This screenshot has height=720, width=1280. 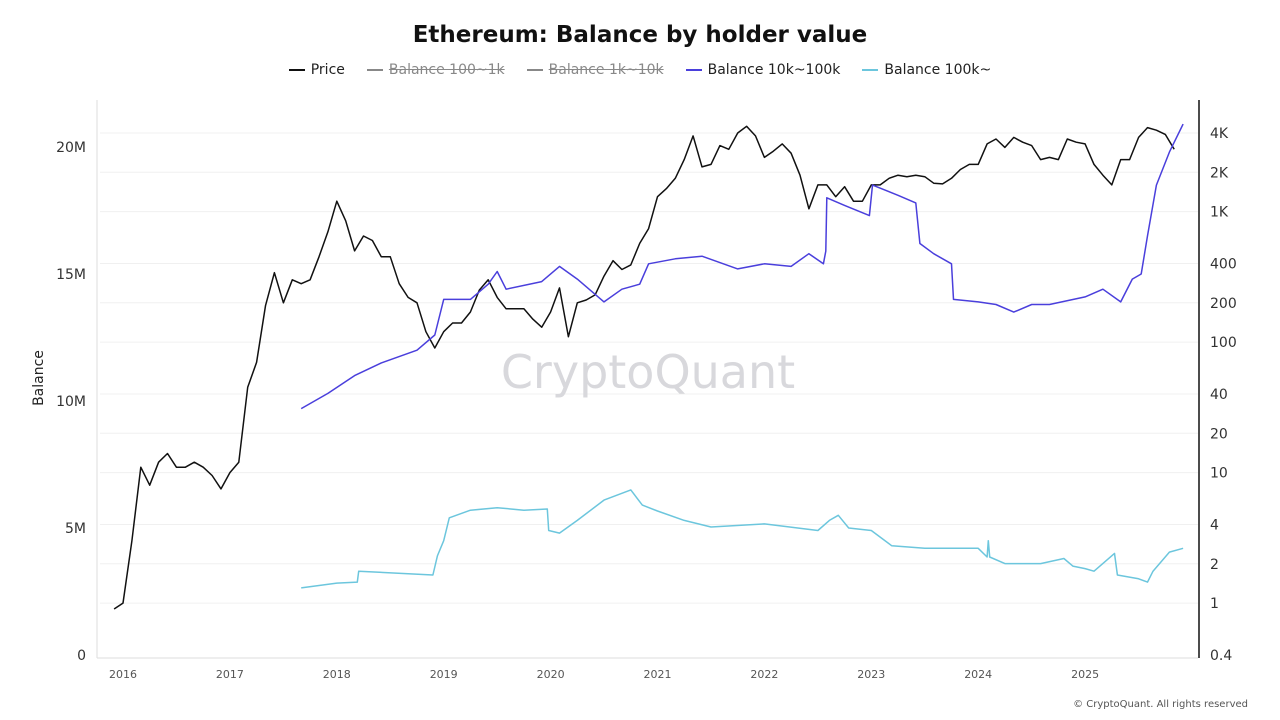 I want to click on x-tick-label: 2017, so click(x=230, y=674).